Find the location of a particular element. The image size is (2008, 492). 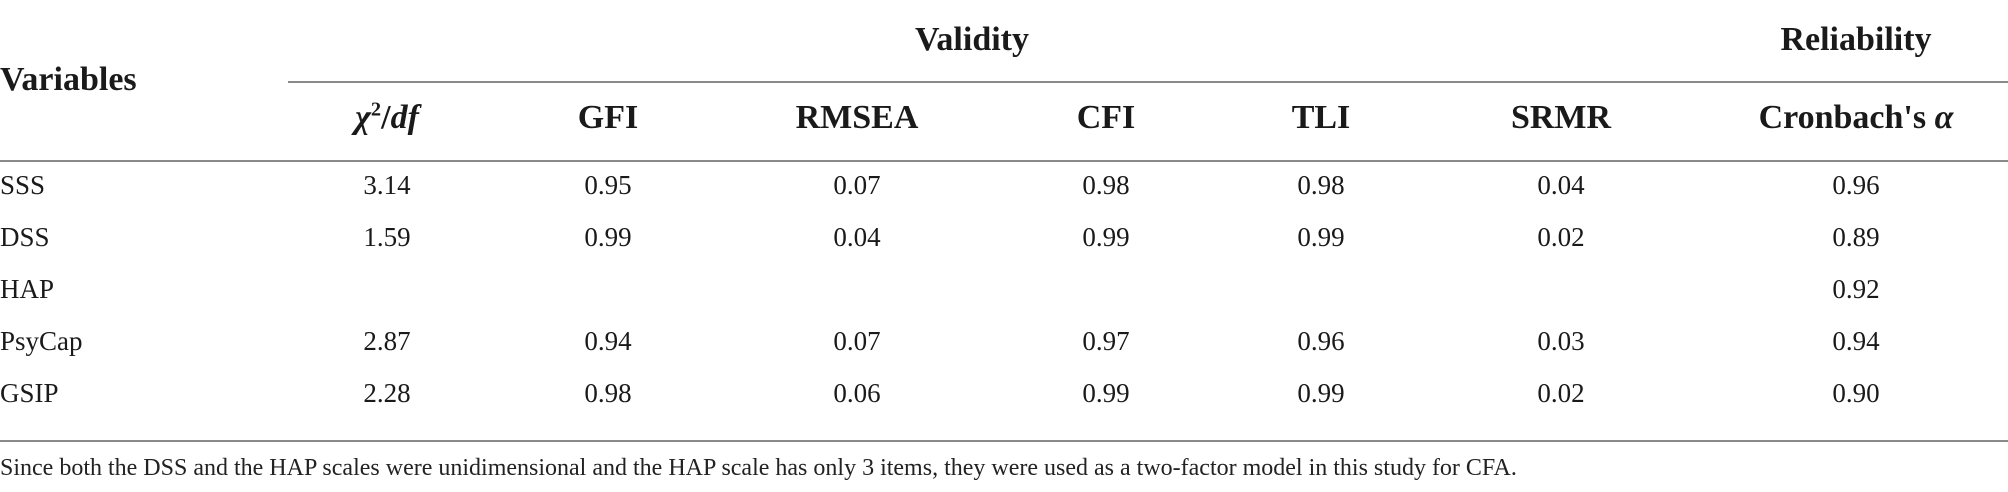

row-label: HAP is located at coordinates (27, 289).